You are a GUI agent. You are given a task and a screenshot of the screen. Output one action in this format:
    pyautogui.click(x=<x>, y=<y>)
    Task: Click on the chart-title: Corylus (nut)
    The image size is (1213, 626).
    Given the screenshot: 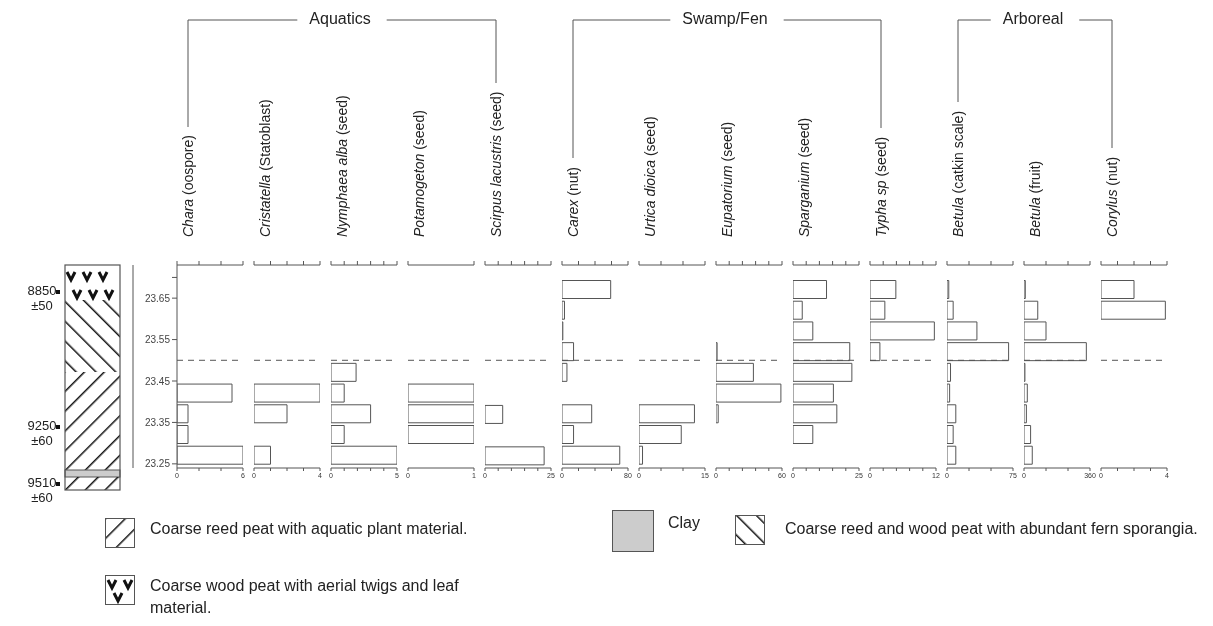 What is the action you would take?
    pyautogui.click(x=1112, y=196)
    